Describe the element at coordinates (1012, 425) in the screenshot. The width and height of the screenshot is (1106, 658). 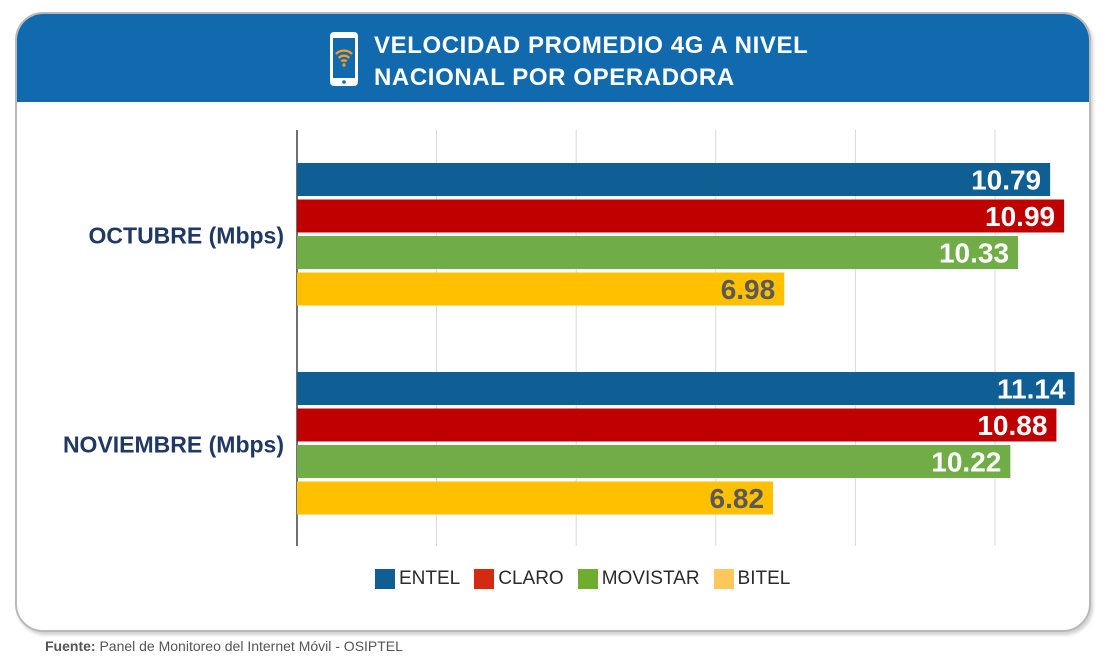
I see `data-label: 10.88` at that location.